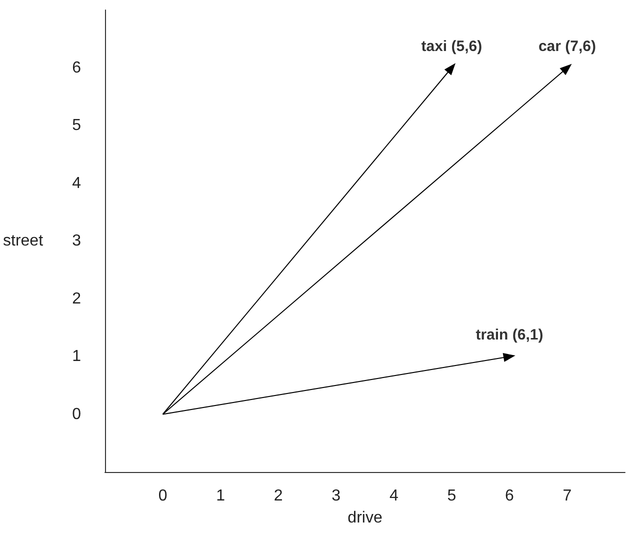 Image resolution: width=637 pixels, height=538 pixels. What do you see at coordinates (221, 496) in the screenshot?
I see `x-tick-label: 1` at bounding box center [221, 496].